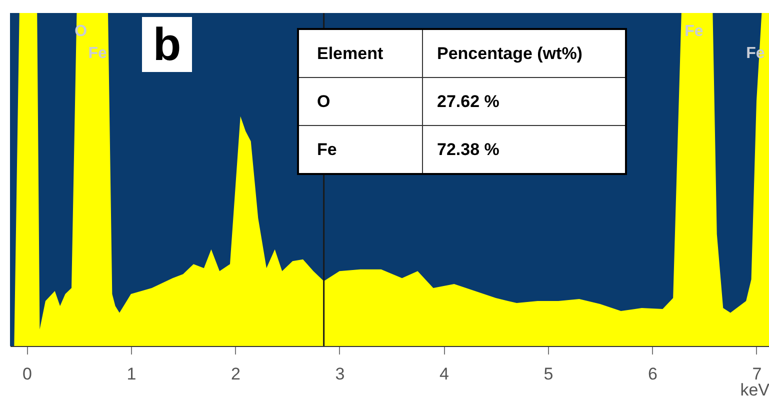 The image size is (769, 408). Describe the element at coordinates (340, 374) in the screenshot. I see `x-tick-label: 3` at that location.